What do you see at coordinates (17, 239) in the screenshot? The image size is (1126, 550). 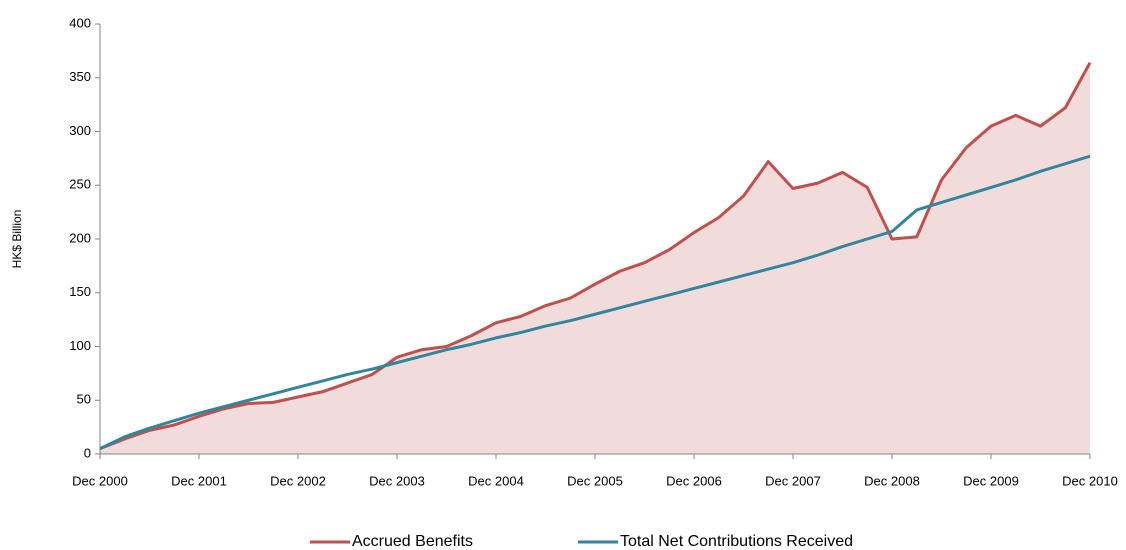 I see `y-axis-label: HK$ Billion` at bounding box center [17, 239].